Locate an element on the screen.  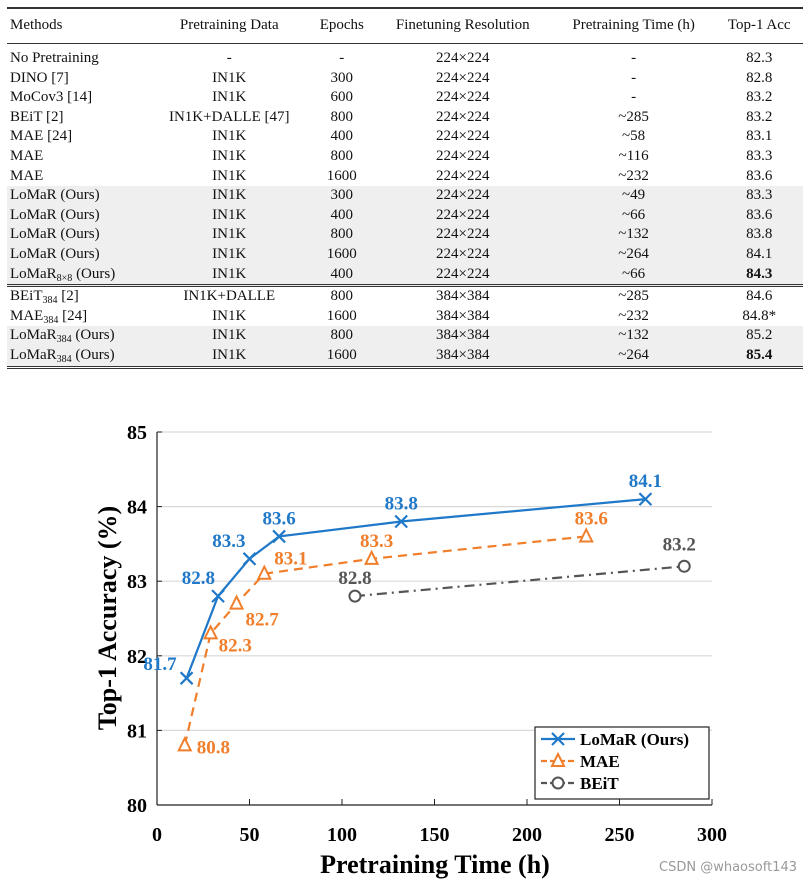
legend-box is located at coordinates (622, 763).